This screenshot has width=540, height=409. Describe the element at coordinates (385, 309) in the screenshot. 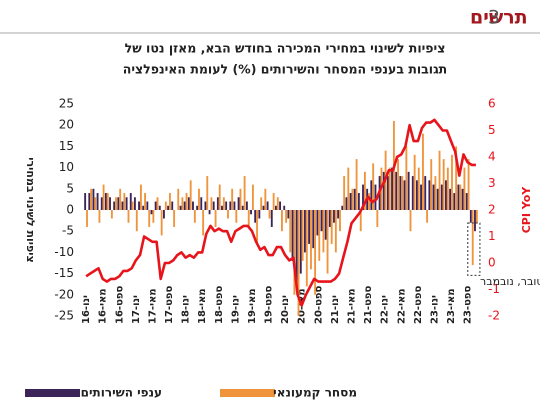

I see `x-tick-label: ינו-22` at that location.